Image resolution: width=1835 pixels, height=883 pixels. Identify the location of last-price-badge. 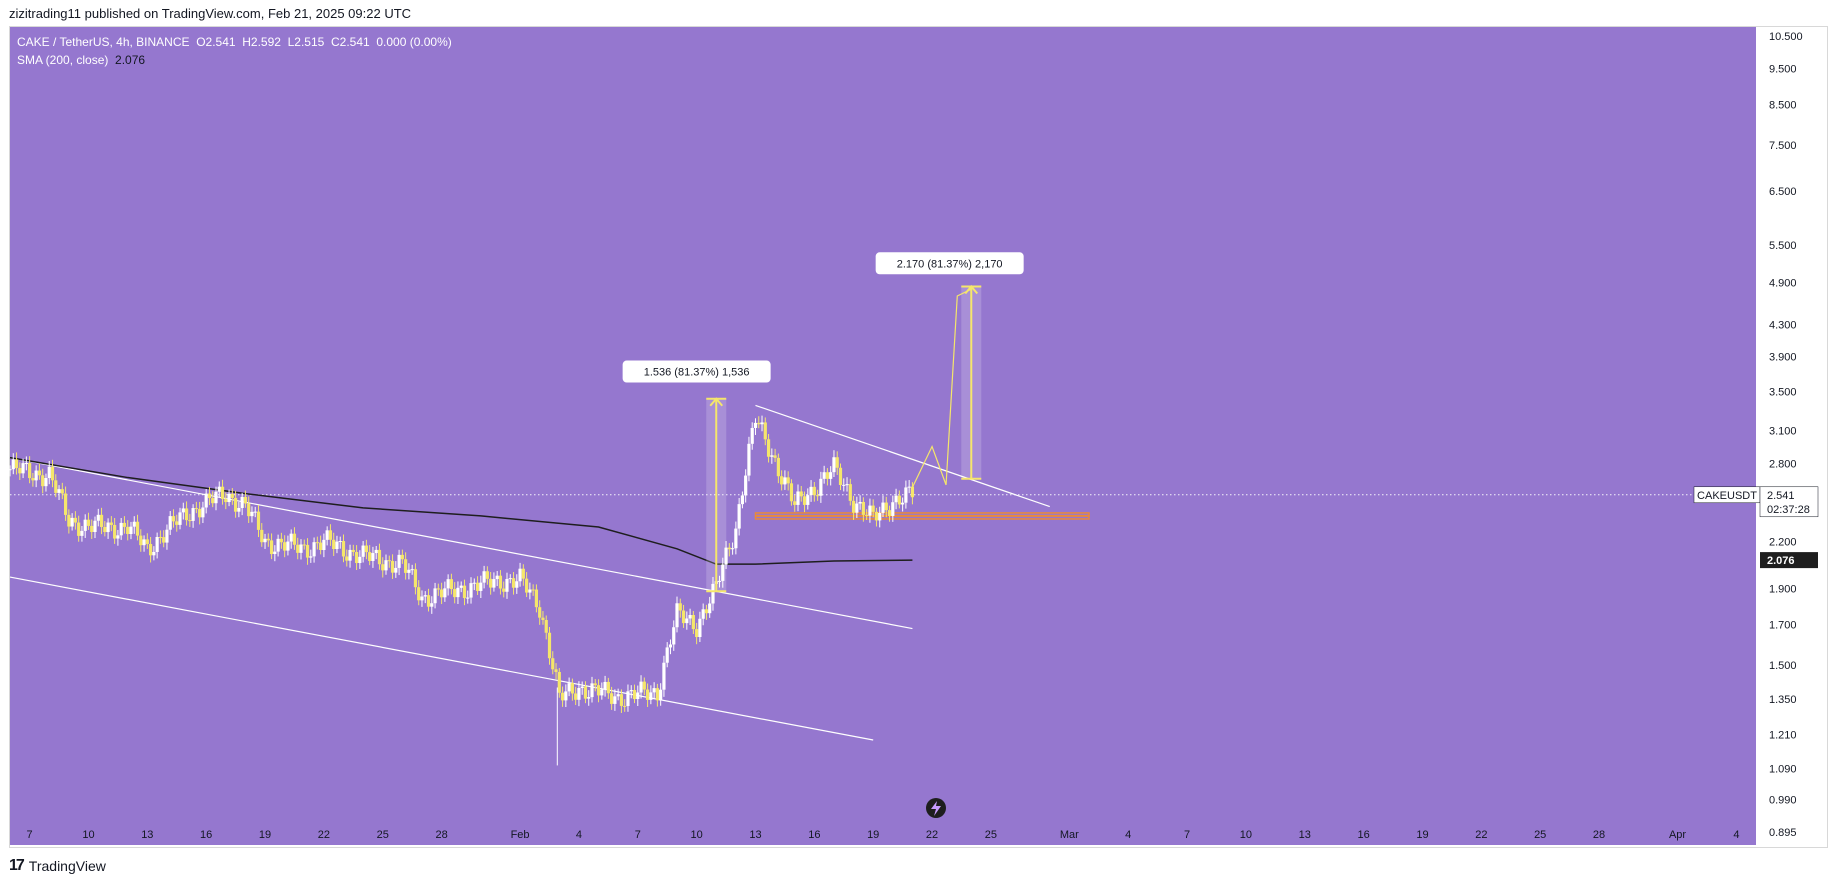
(1789, 502).